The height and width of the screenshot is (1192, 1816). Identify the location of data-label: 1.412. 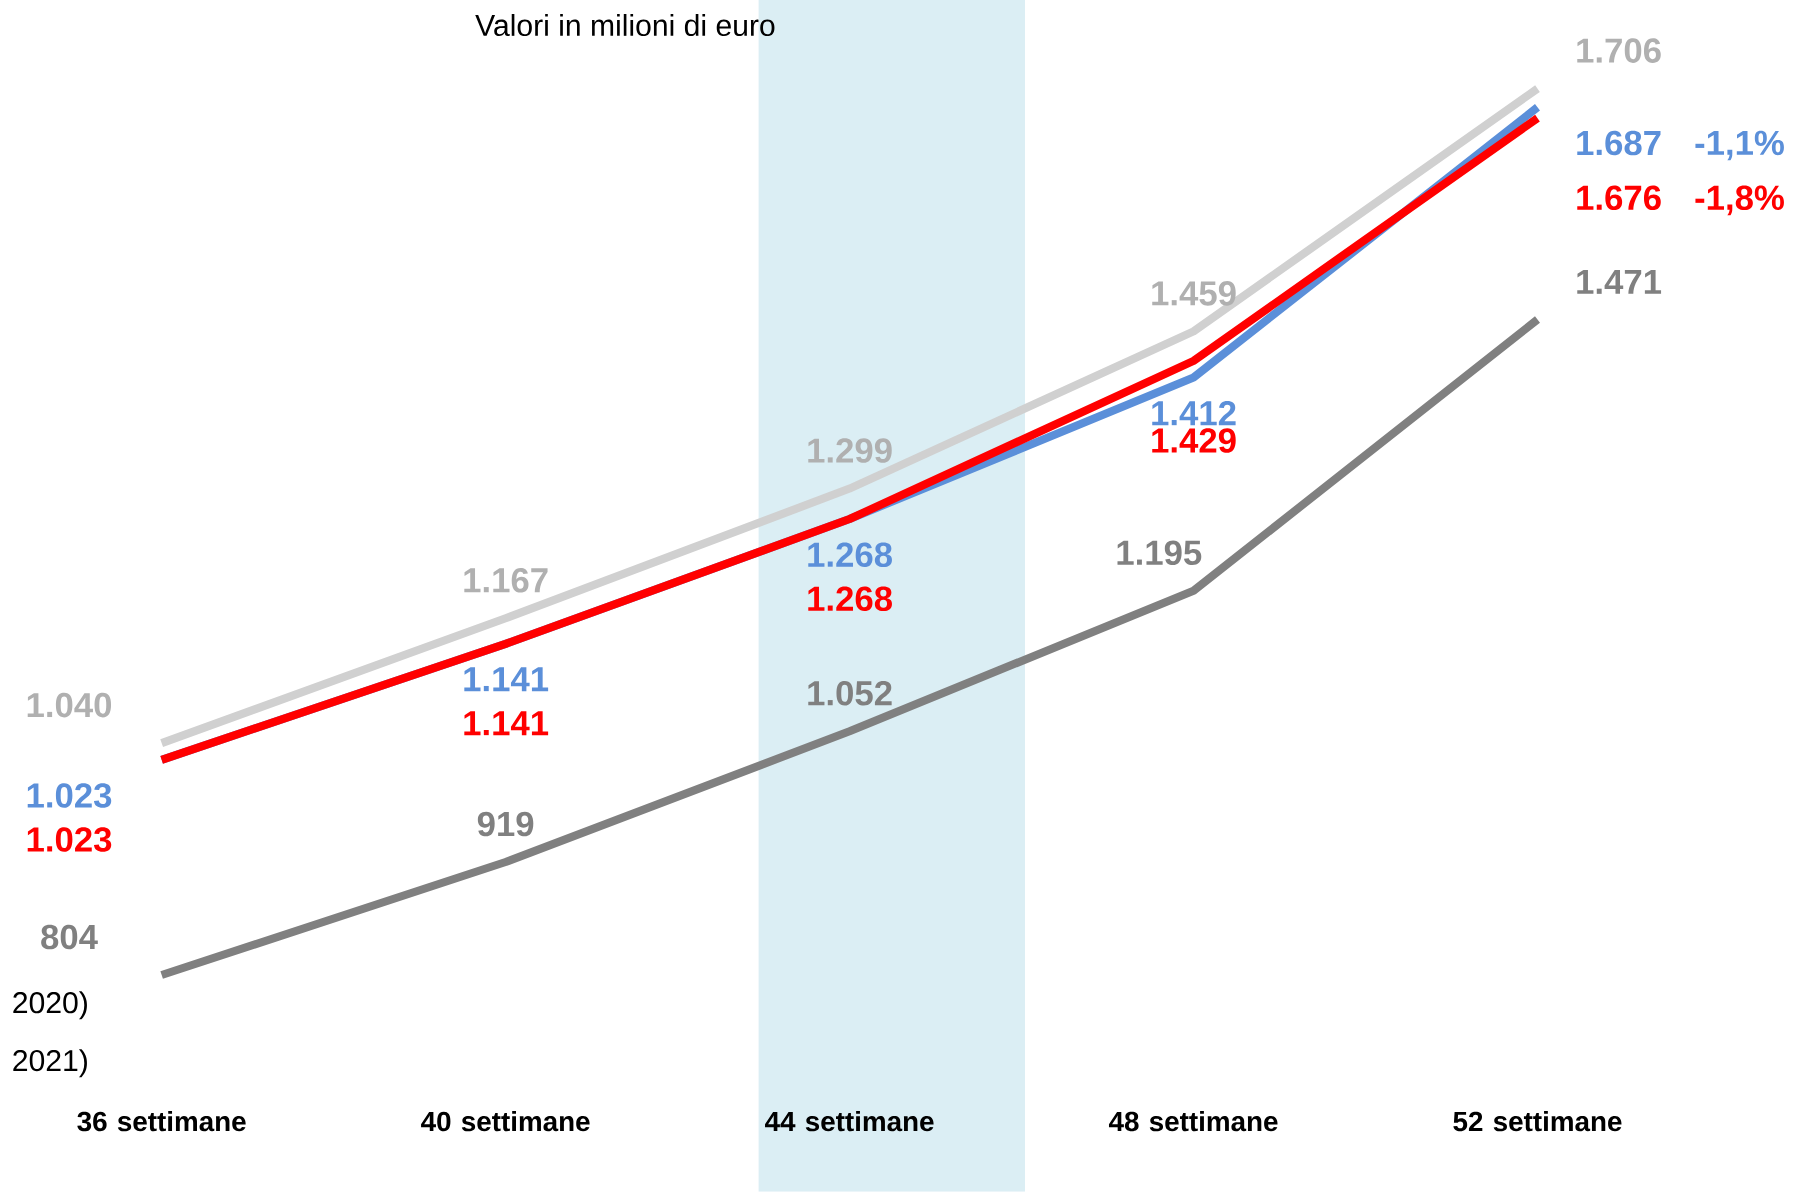
(1194, 413).